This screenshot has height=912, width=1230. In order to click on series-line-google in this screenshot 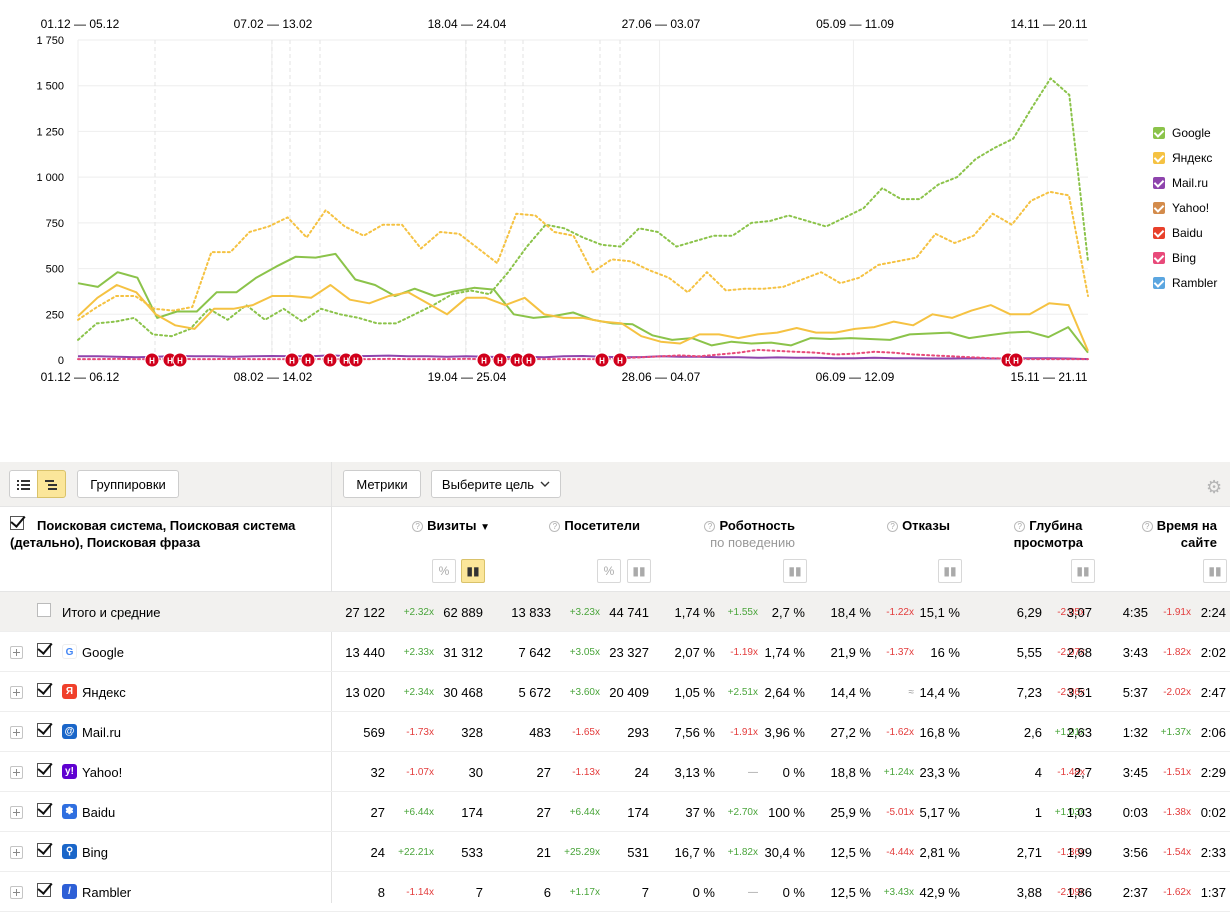, I will do `click(583, 303)`.